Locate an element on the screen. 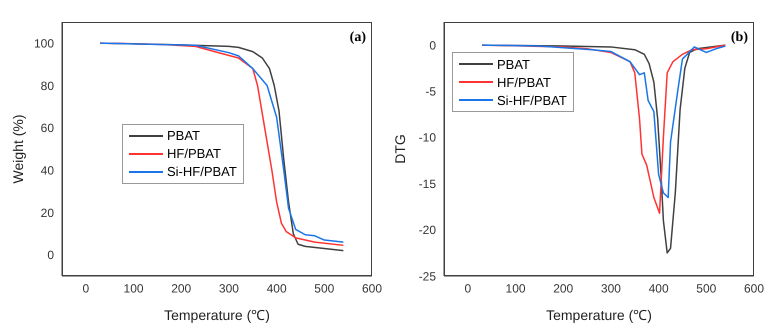 The width and height of the screenshot is (772, 330). y-tick-label: 80 is located at coordinates (47, 85).